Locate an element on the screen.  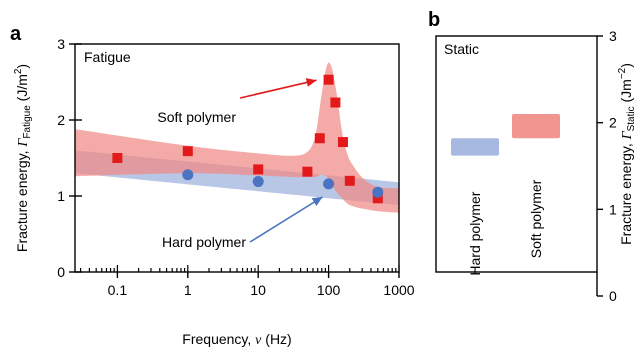
panel-b-y-axis-label: Fracture energy, ΓStatic (Jm−2) is located at coordinates (626, 154).